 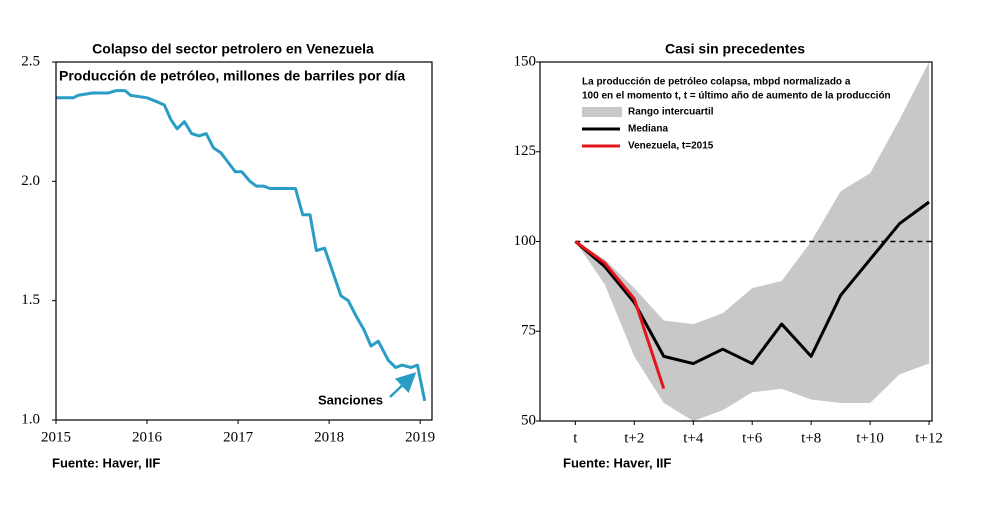 What do you see at coordinates (693, 438) in the screenshot?
I see `x-tick-label: t+4` at bounding box center [693, 438].